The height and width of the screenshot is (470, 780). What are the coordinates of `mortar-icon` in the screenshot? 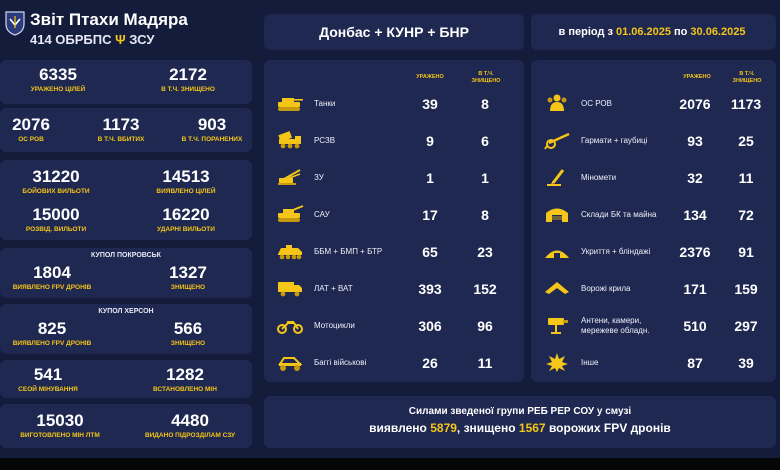 It's located at (557, 177).